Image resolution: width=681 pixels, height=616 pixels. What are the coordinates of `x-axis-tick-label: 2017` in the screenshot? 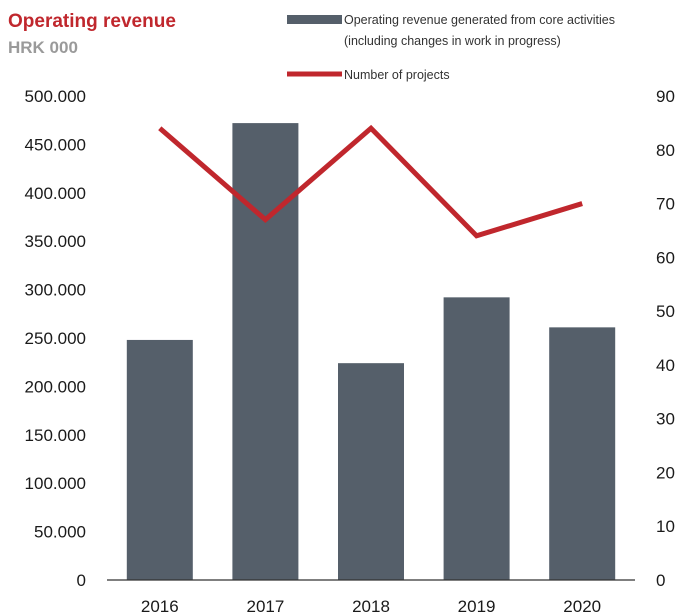 It's located at (265, 606).